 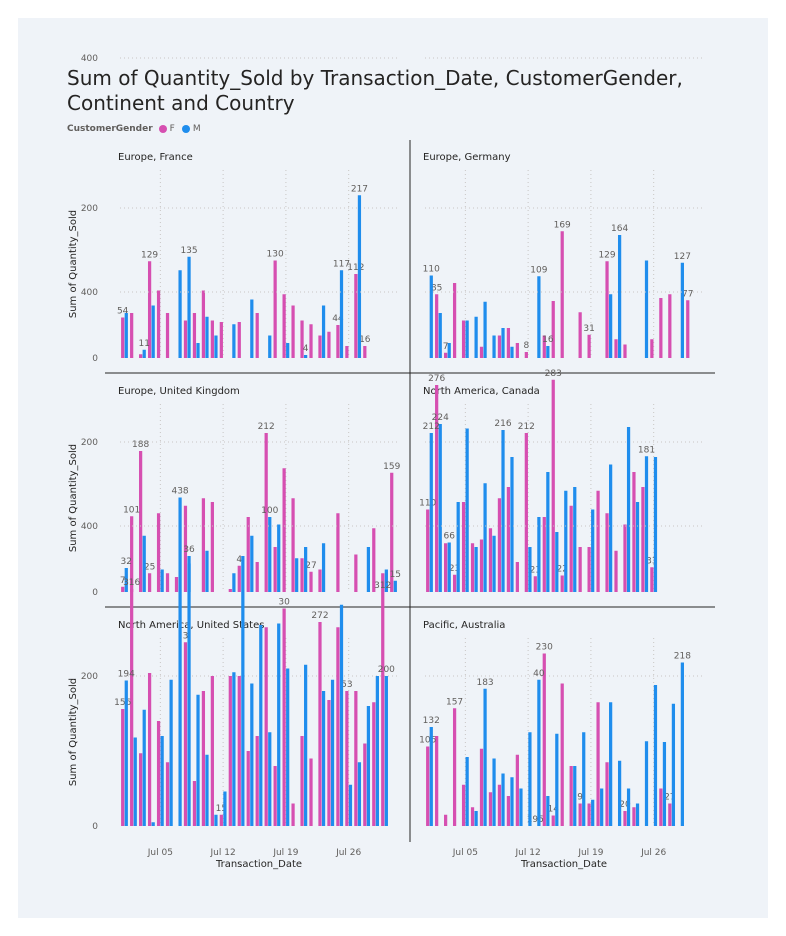 What do you see at coordinates (427, 741) in the screenshot?
I see `data-label-f: 106` at bounding box center [427, 741].